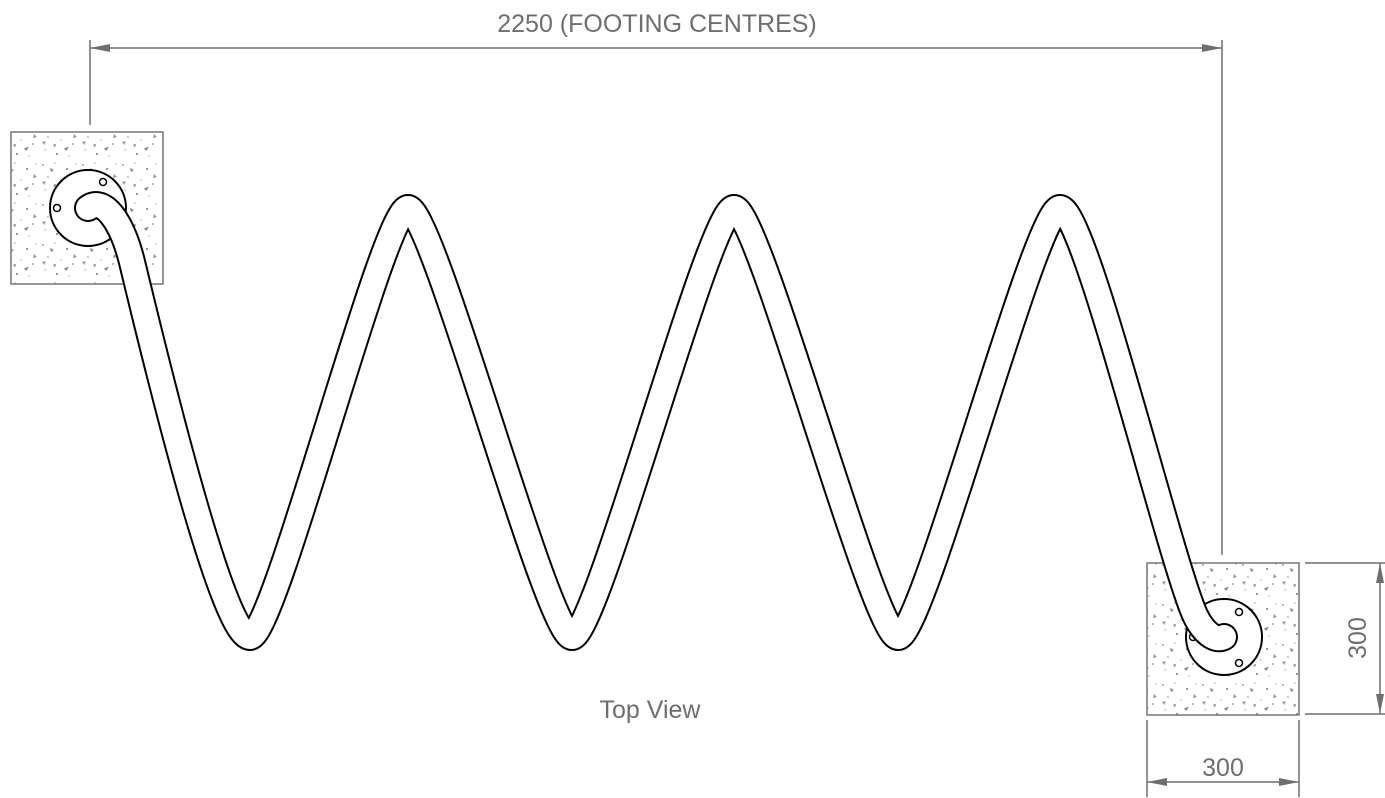 The height and width of the screenshot is (798, 1385). Describe the element at coordinates (657, 24) in the screenshot. I see `dimension-label: 2250 (FOOTING CENTRES)` at that location.